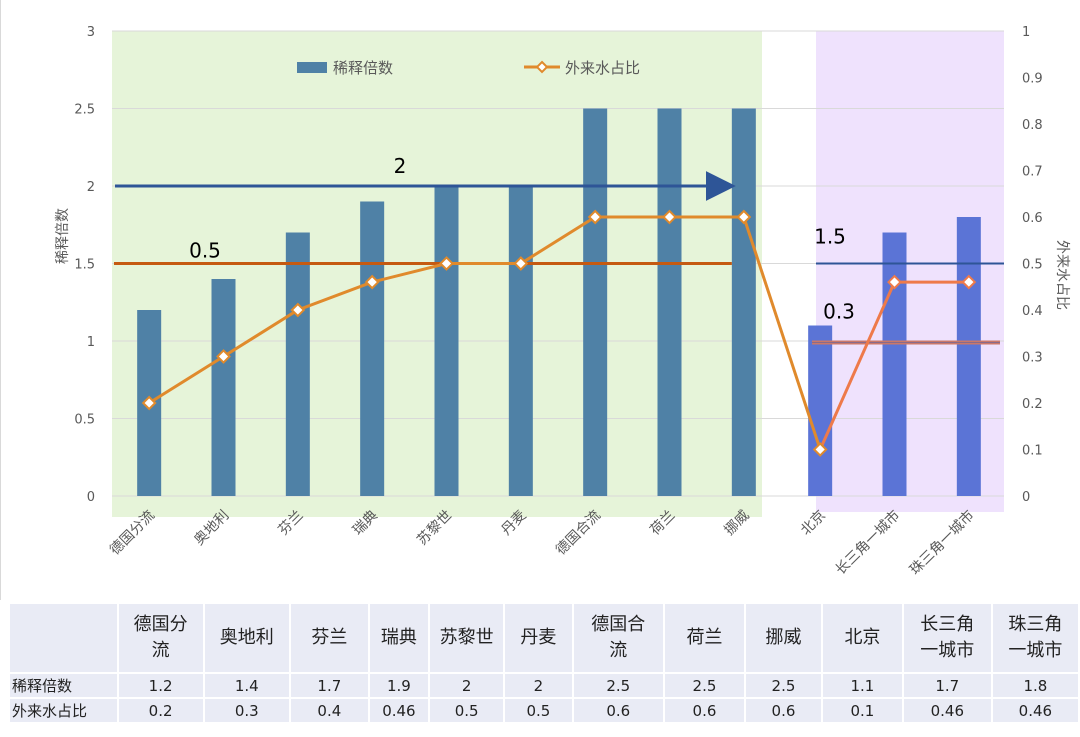 The image size is (1080, 737). What do you see at coordinates (91, 497) in the screenshot?
I see `y-tick-label: 0` at bounding box center [91, 497].